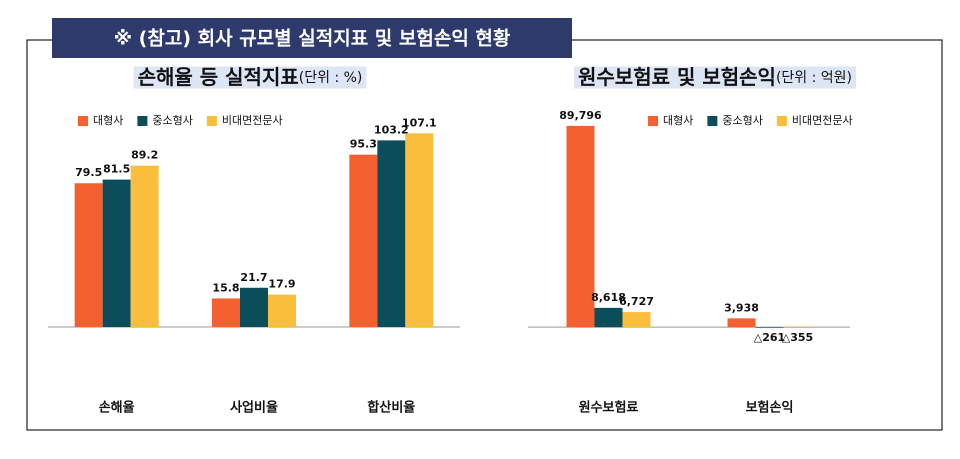 This screenshot has width=960, height=459. What do you see at coordinates (88, 172) in the screenshot?
I see `value-label: 79.5` at bounding box center [88, 172].